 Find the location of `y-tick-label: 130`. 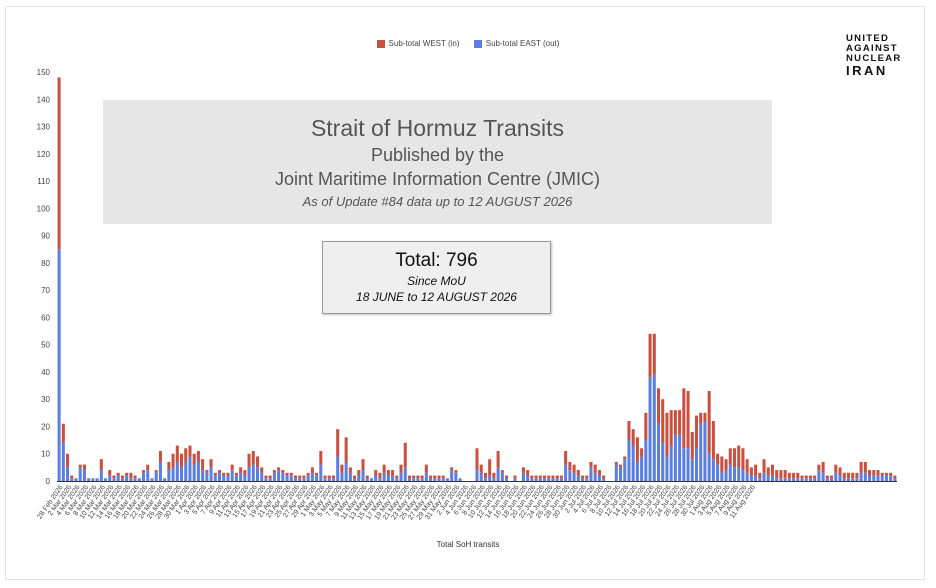

y-tick-label: 130 is located at coordinates (44, 127).